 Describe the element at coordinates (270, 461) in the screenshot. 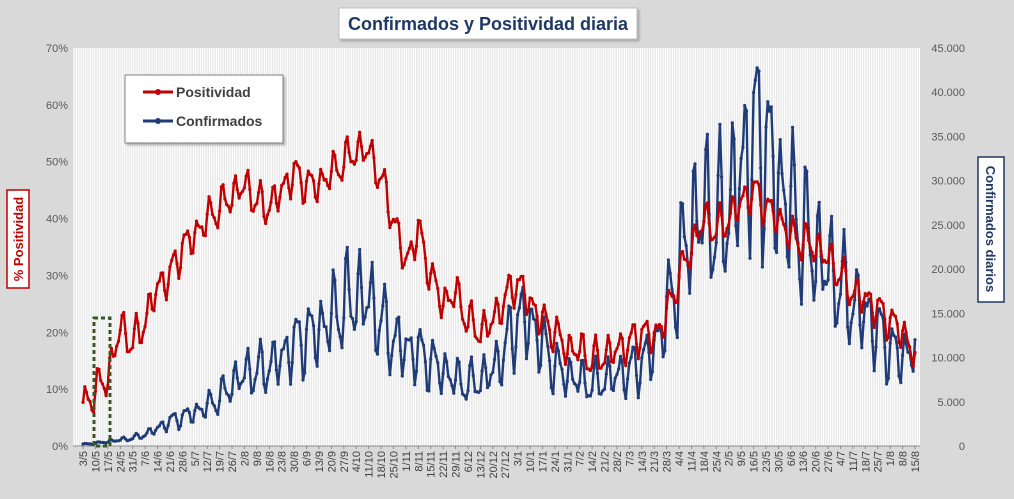

I see `x-tick-label: 16/8` at that location.